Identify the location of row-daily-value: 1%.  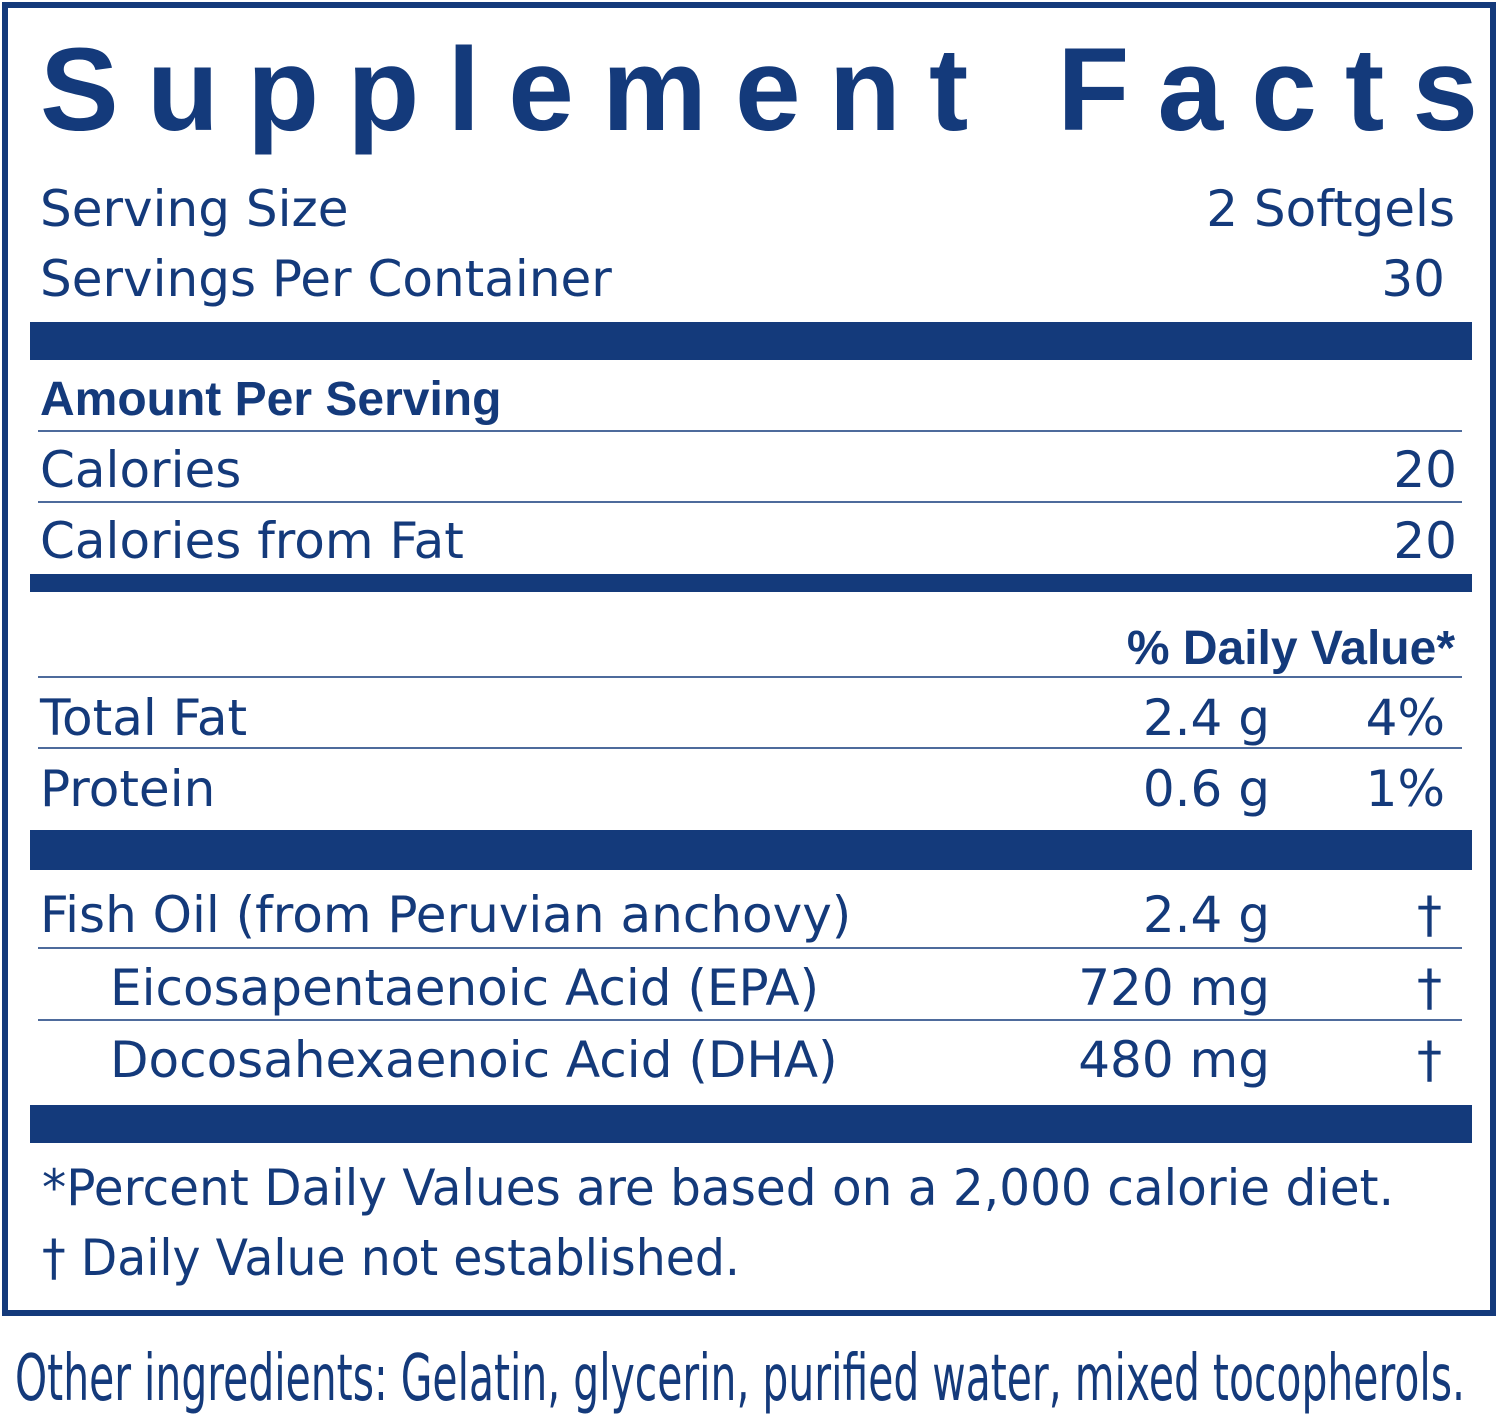
(1405, 789).